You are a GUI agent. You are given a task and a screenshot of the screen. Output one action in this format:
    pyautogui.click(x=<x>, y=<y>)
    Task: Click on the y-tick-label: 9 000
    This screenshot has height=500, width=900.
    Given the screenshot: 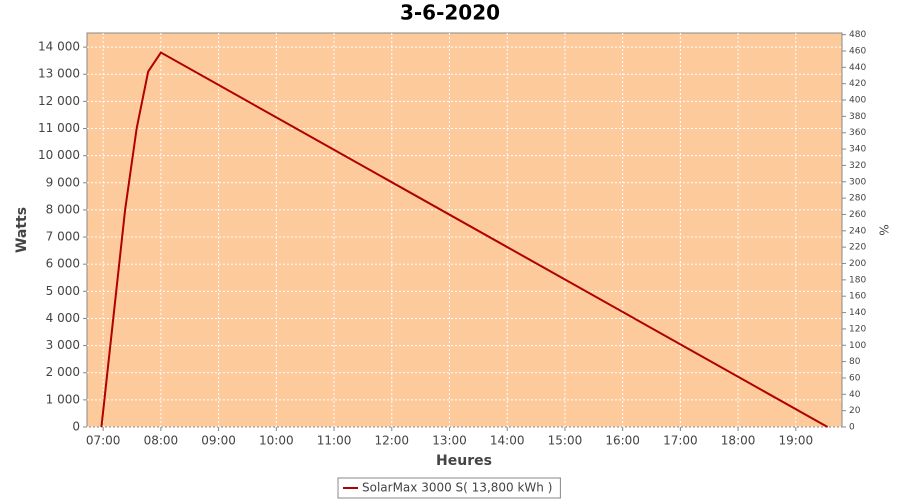 What is the action you would take?
    pyautogui.click(x=63, y=182)
    